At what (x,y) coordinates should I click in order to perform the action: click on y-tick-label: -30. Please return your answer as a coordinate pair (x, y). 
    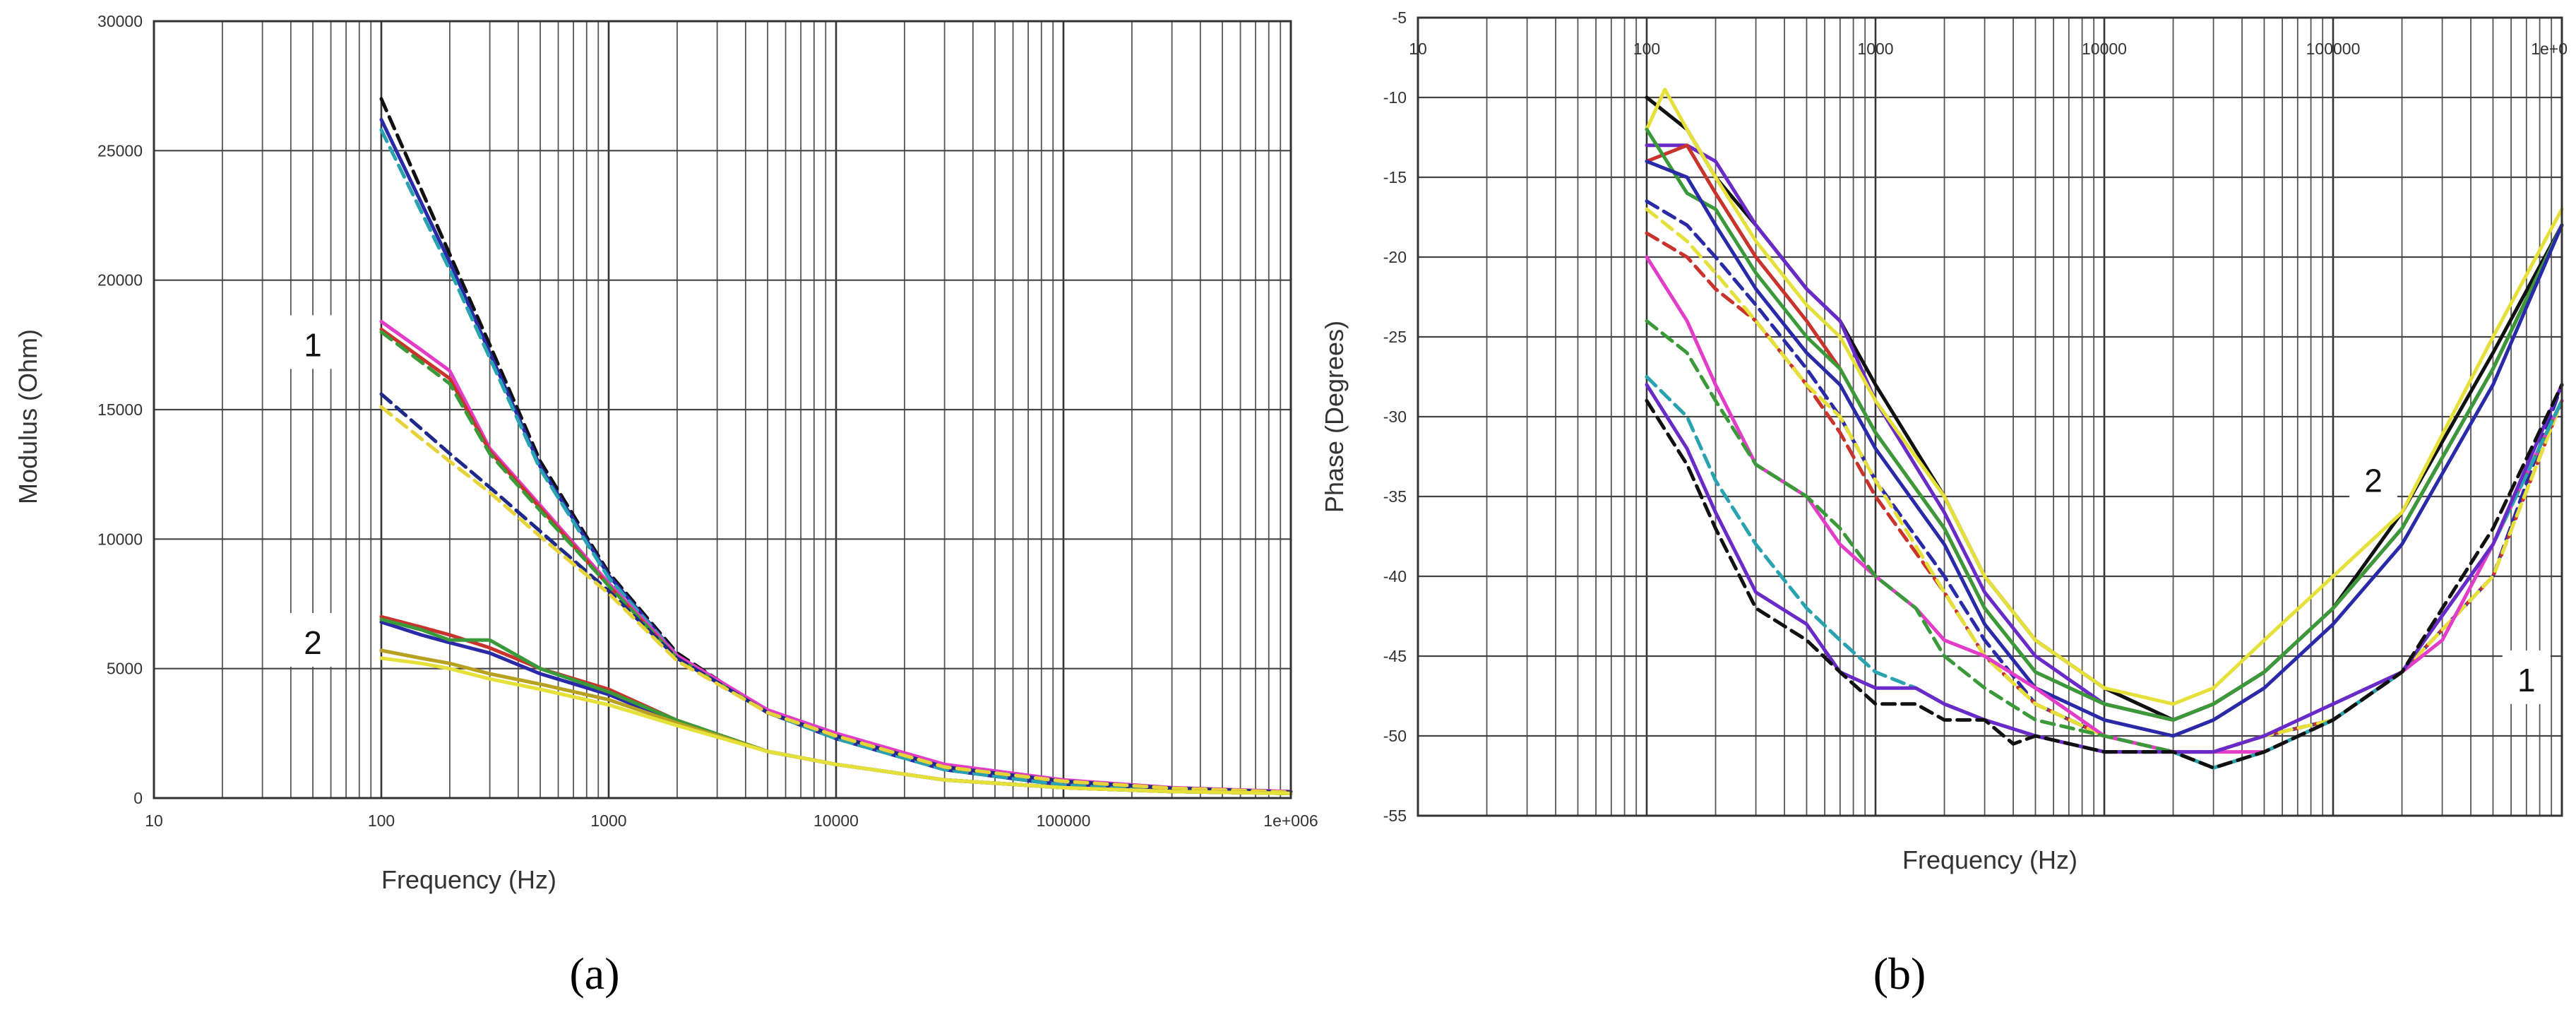
    Looking at the image, I should click on (1395, 417).